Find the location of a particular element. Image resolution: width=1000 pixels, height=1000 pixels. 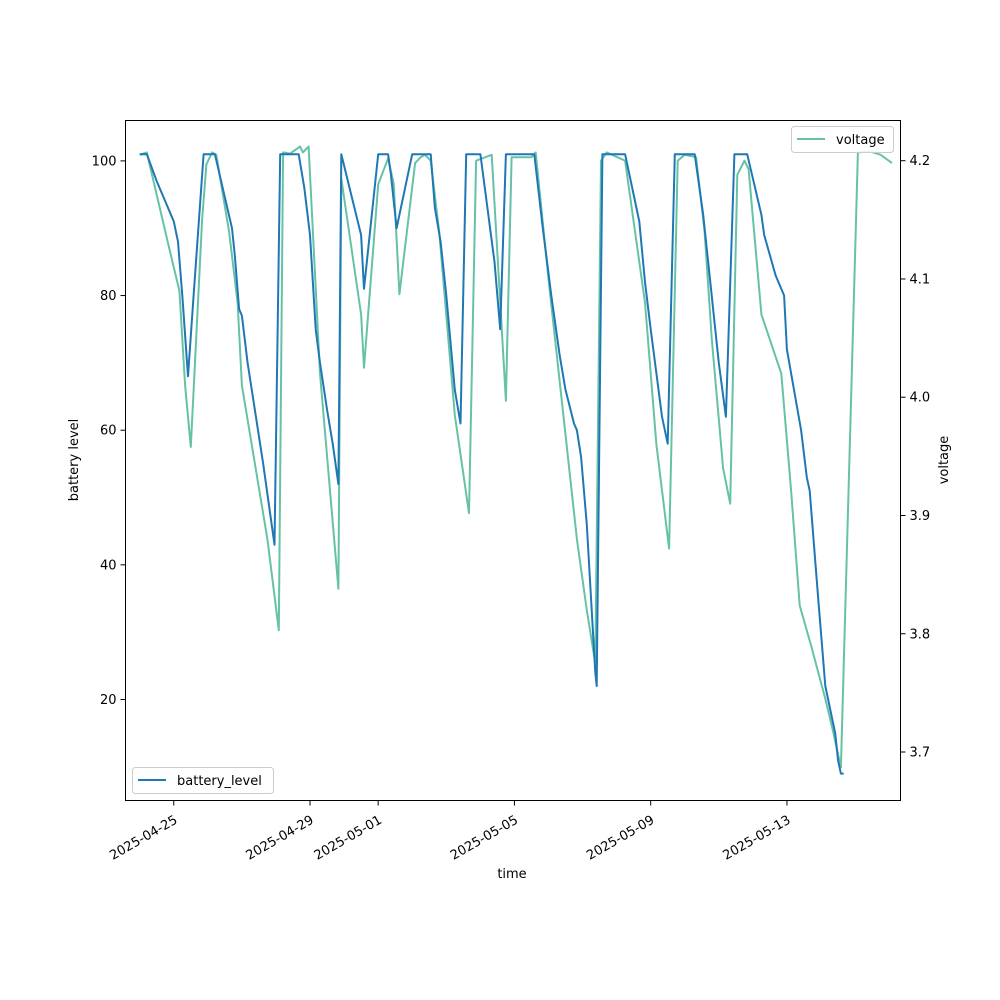

left-y-tick-label: 60 is located at coordinates (108, 431).